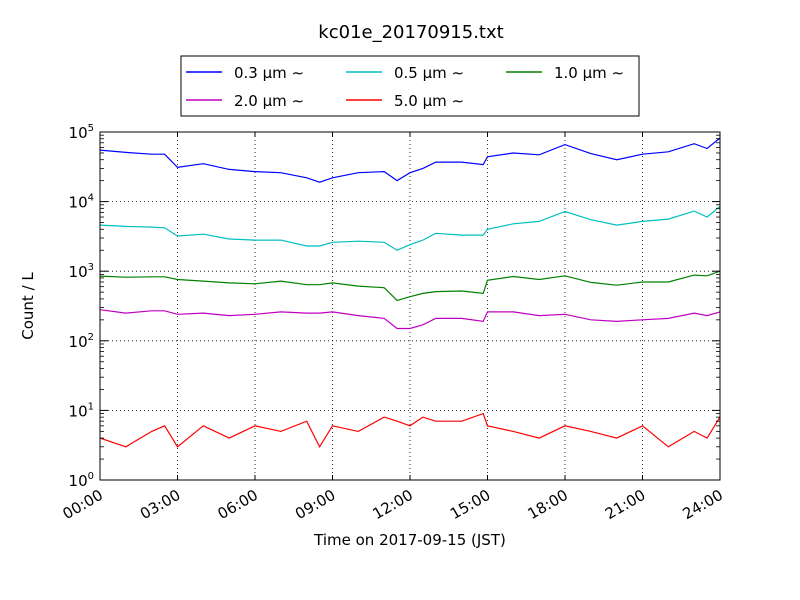 The height and width of the screenshot is (600, 800). I want to click on x-tick-label: 09:00, so click(315, 504).